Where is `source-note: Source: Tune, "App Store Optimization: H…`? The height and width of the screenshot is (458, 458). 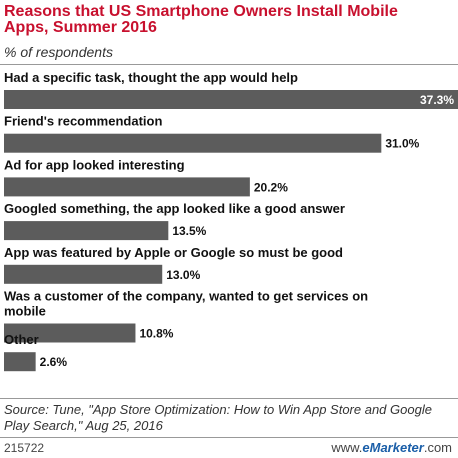
source-note: Source: Tune, "App Store Optimization: H… is located at coordinates (218, 417).